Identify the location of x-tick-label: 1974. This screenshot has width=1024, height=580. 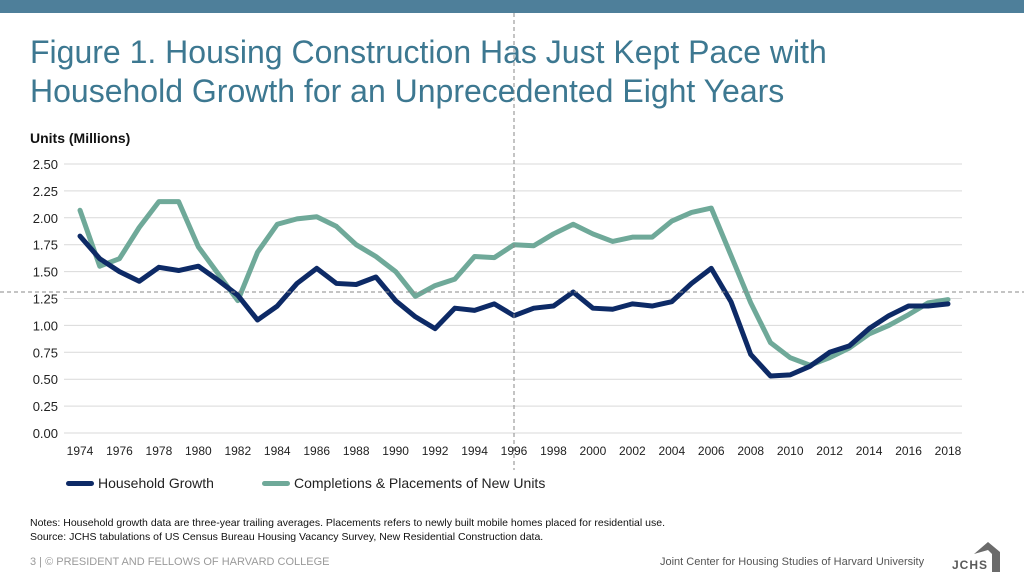
(80, 451).